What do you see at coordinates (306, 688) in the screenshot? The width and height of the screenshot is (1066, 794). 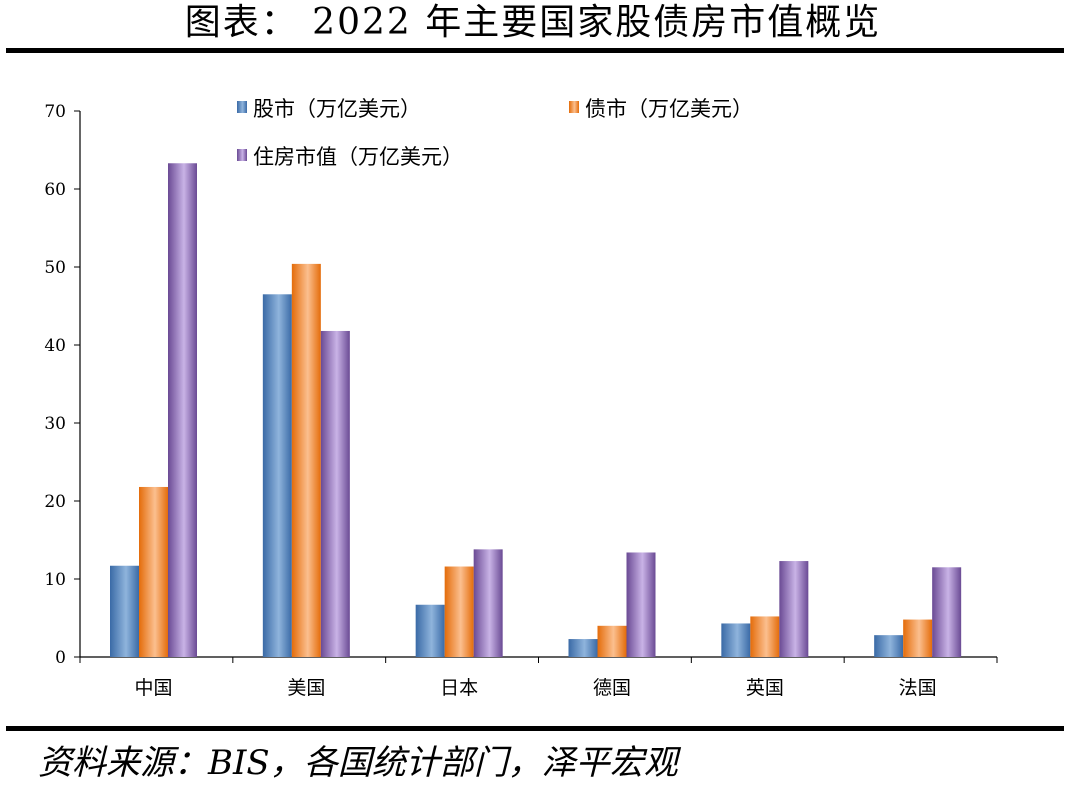 I see `x-category-label: 美国` at bounding box center [306, 688].